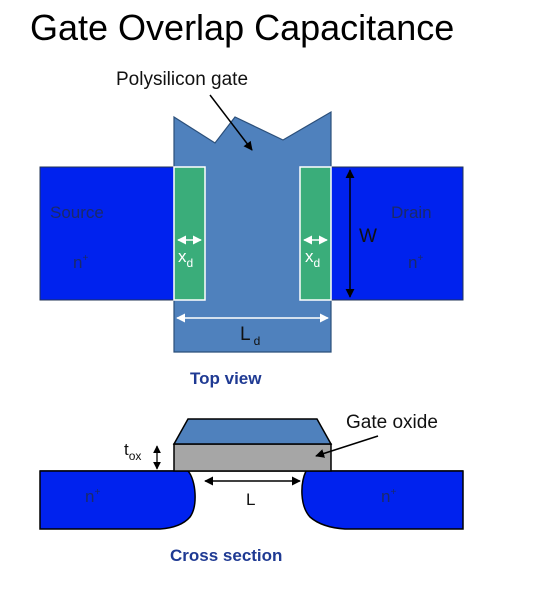 This screenshot has height=592, width=542. What do you see at coordinates (226, 378) in the screenshot?
I see `top-view-caption: Top view` at bounding box center [226, 378].